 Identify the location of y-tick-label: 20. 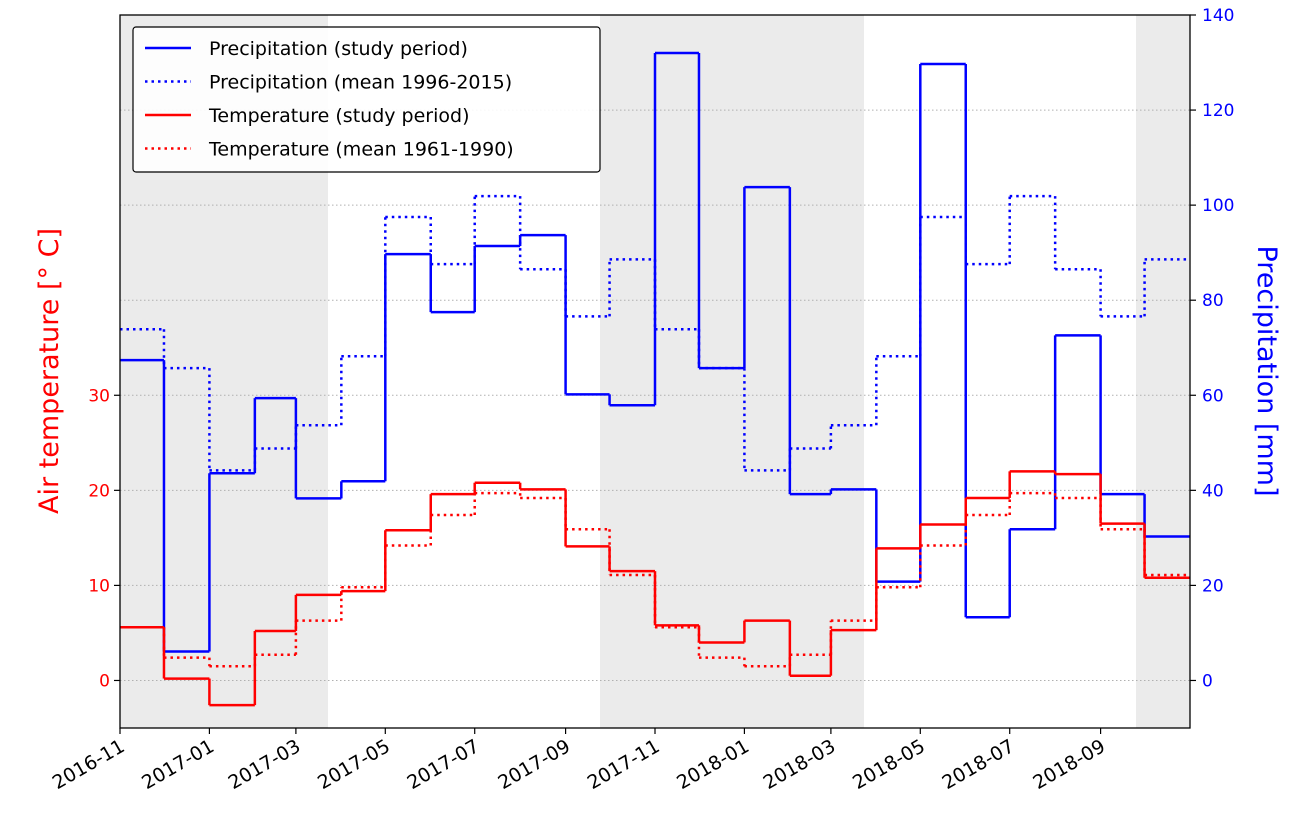
(99, 491).